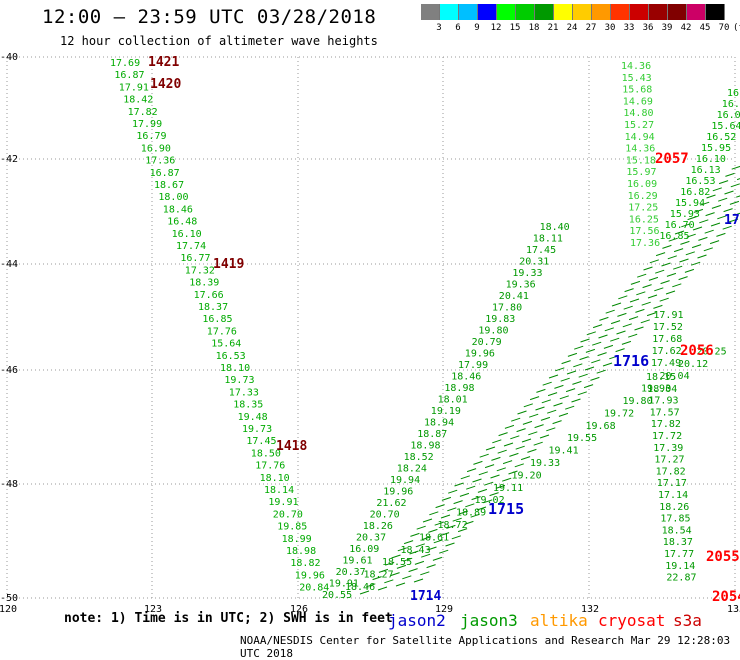  What do you see at coordinates (419, 457) in the screenshot?
I see `track-1715-value: 18.52` at bounding box center [419, 457].